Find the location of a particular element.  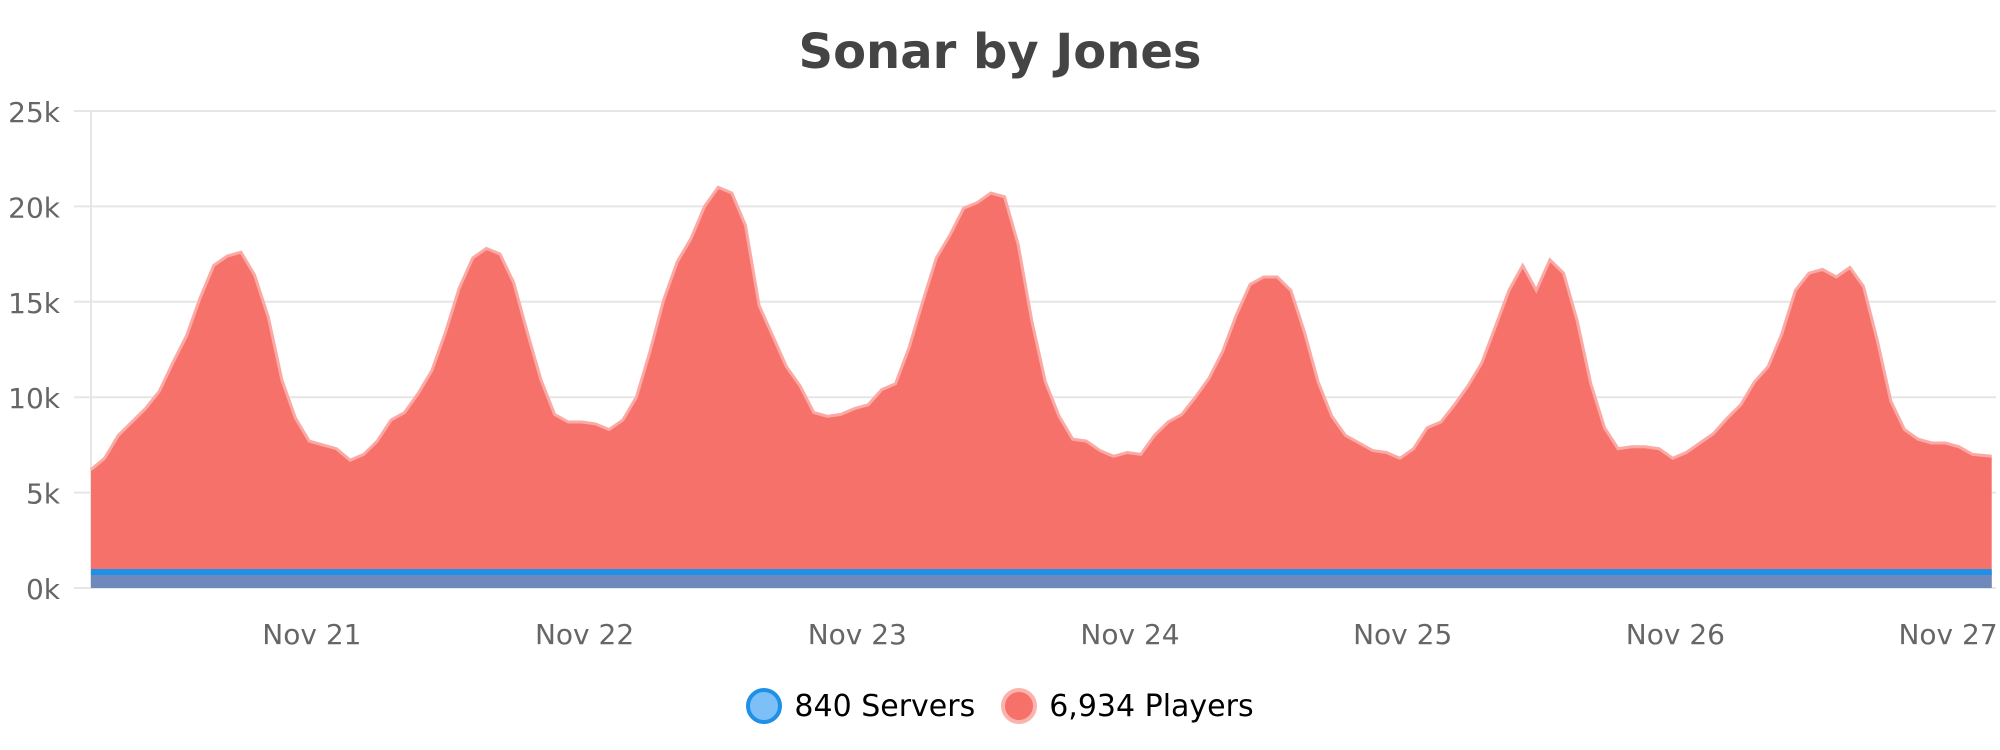

chart-title: Sonar by Jones is located at coordinates (1000, 52).